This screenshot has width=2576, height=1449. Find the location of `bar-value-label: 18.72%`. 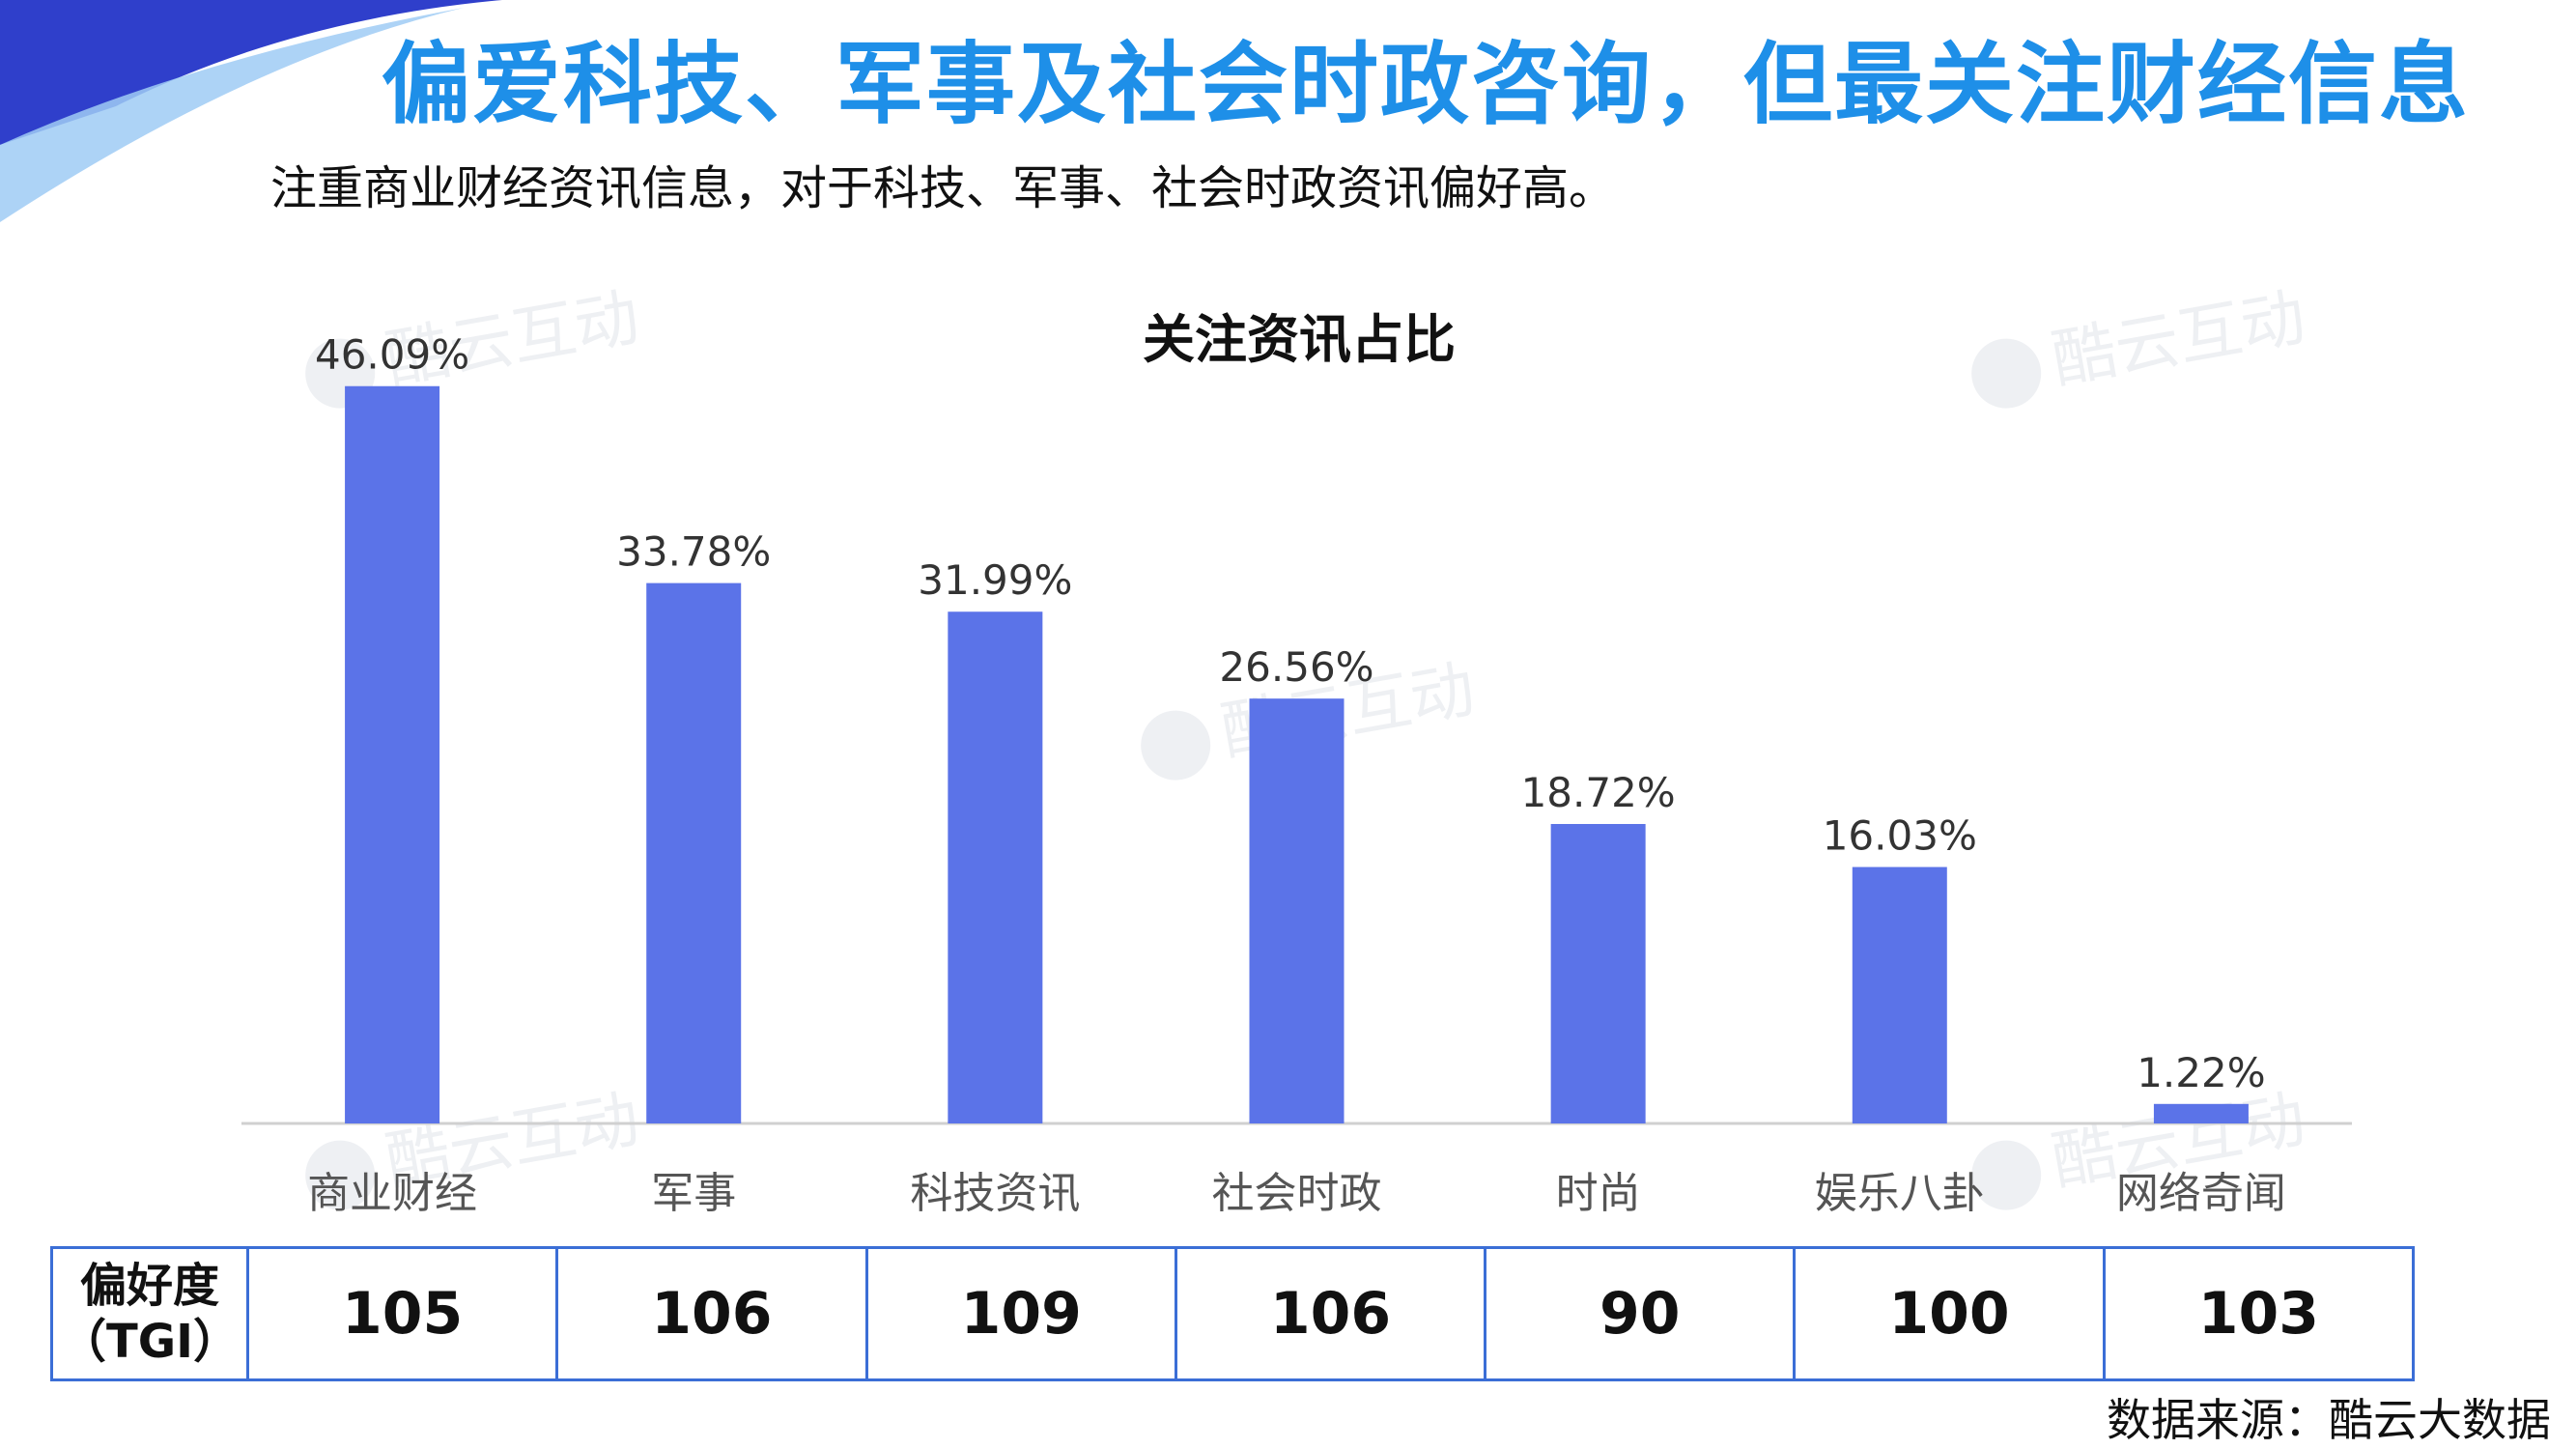

bar-value-label: 18.72% is located at coordinates (1598, 792).